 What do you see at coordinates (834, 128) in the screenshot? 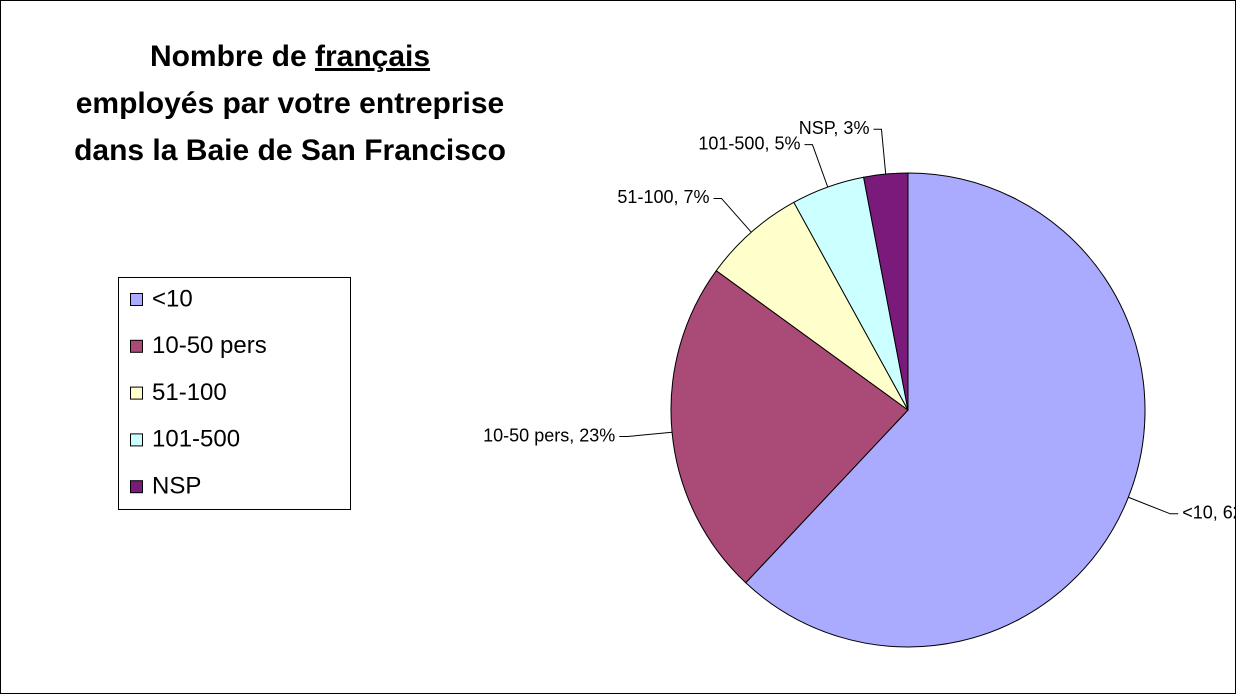
I see `data-label: NSP, 3%` at bounding box center [834, 128].